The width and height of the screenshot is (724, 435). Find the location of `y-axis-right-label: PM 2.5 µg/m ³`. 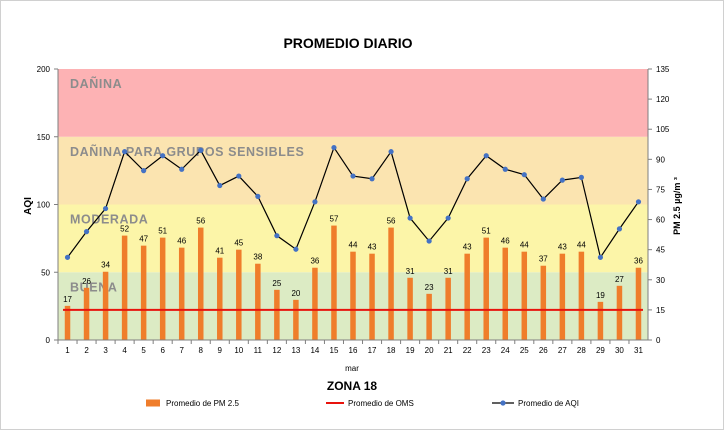

y-axis-right-label: PM 2.5 µg/m ³ is located at coordinates (677, 206).